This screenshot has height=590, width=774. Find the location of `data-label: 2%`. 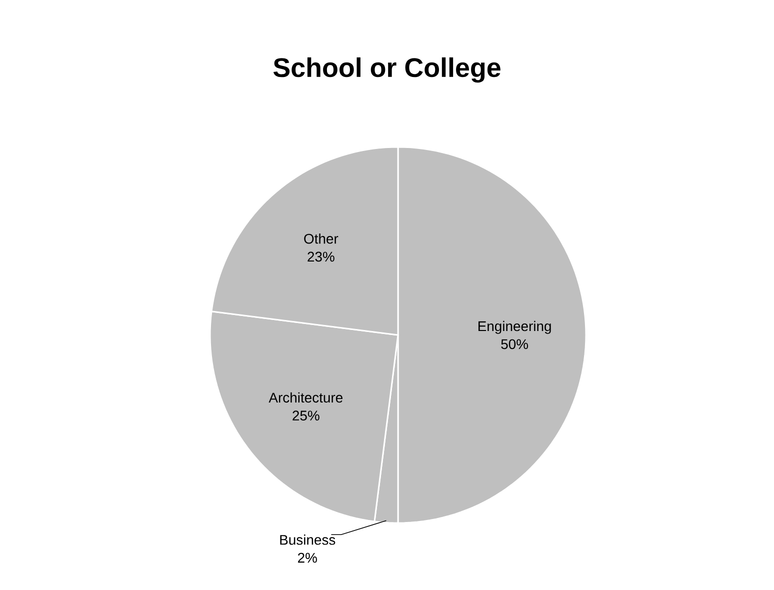

data-label: 2% is located at coordinates (307, 557).